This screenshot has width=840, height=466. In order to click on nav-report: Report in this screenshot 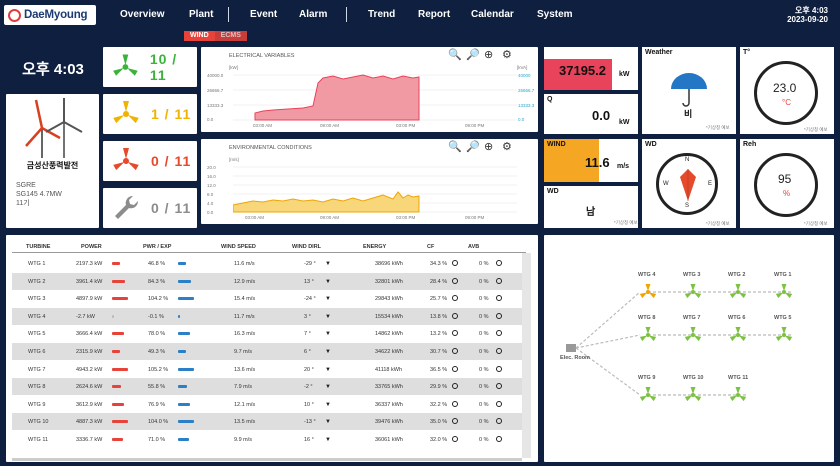, I will do `click(434, 14)`.